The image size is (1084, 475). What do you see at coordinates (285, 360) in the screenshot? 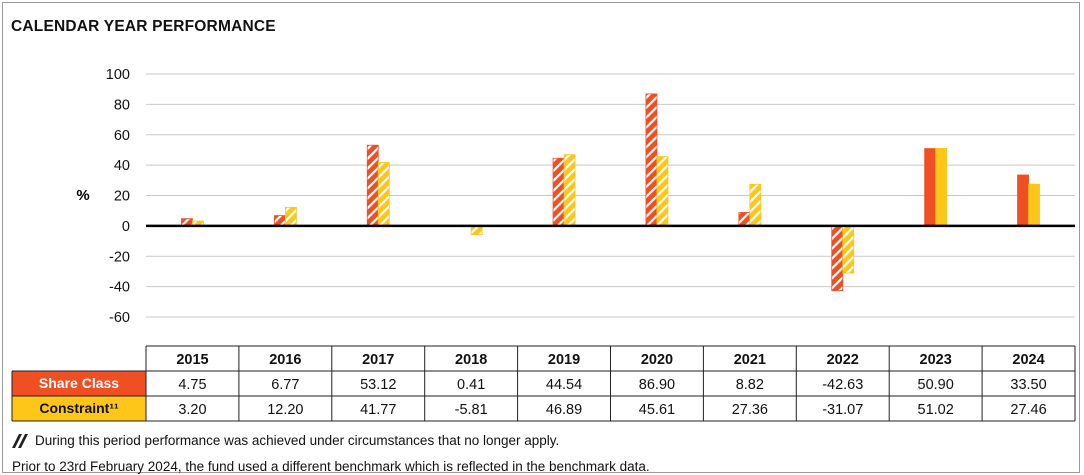
I see `table-year-header: 2016` at bounding box center [285, 360].